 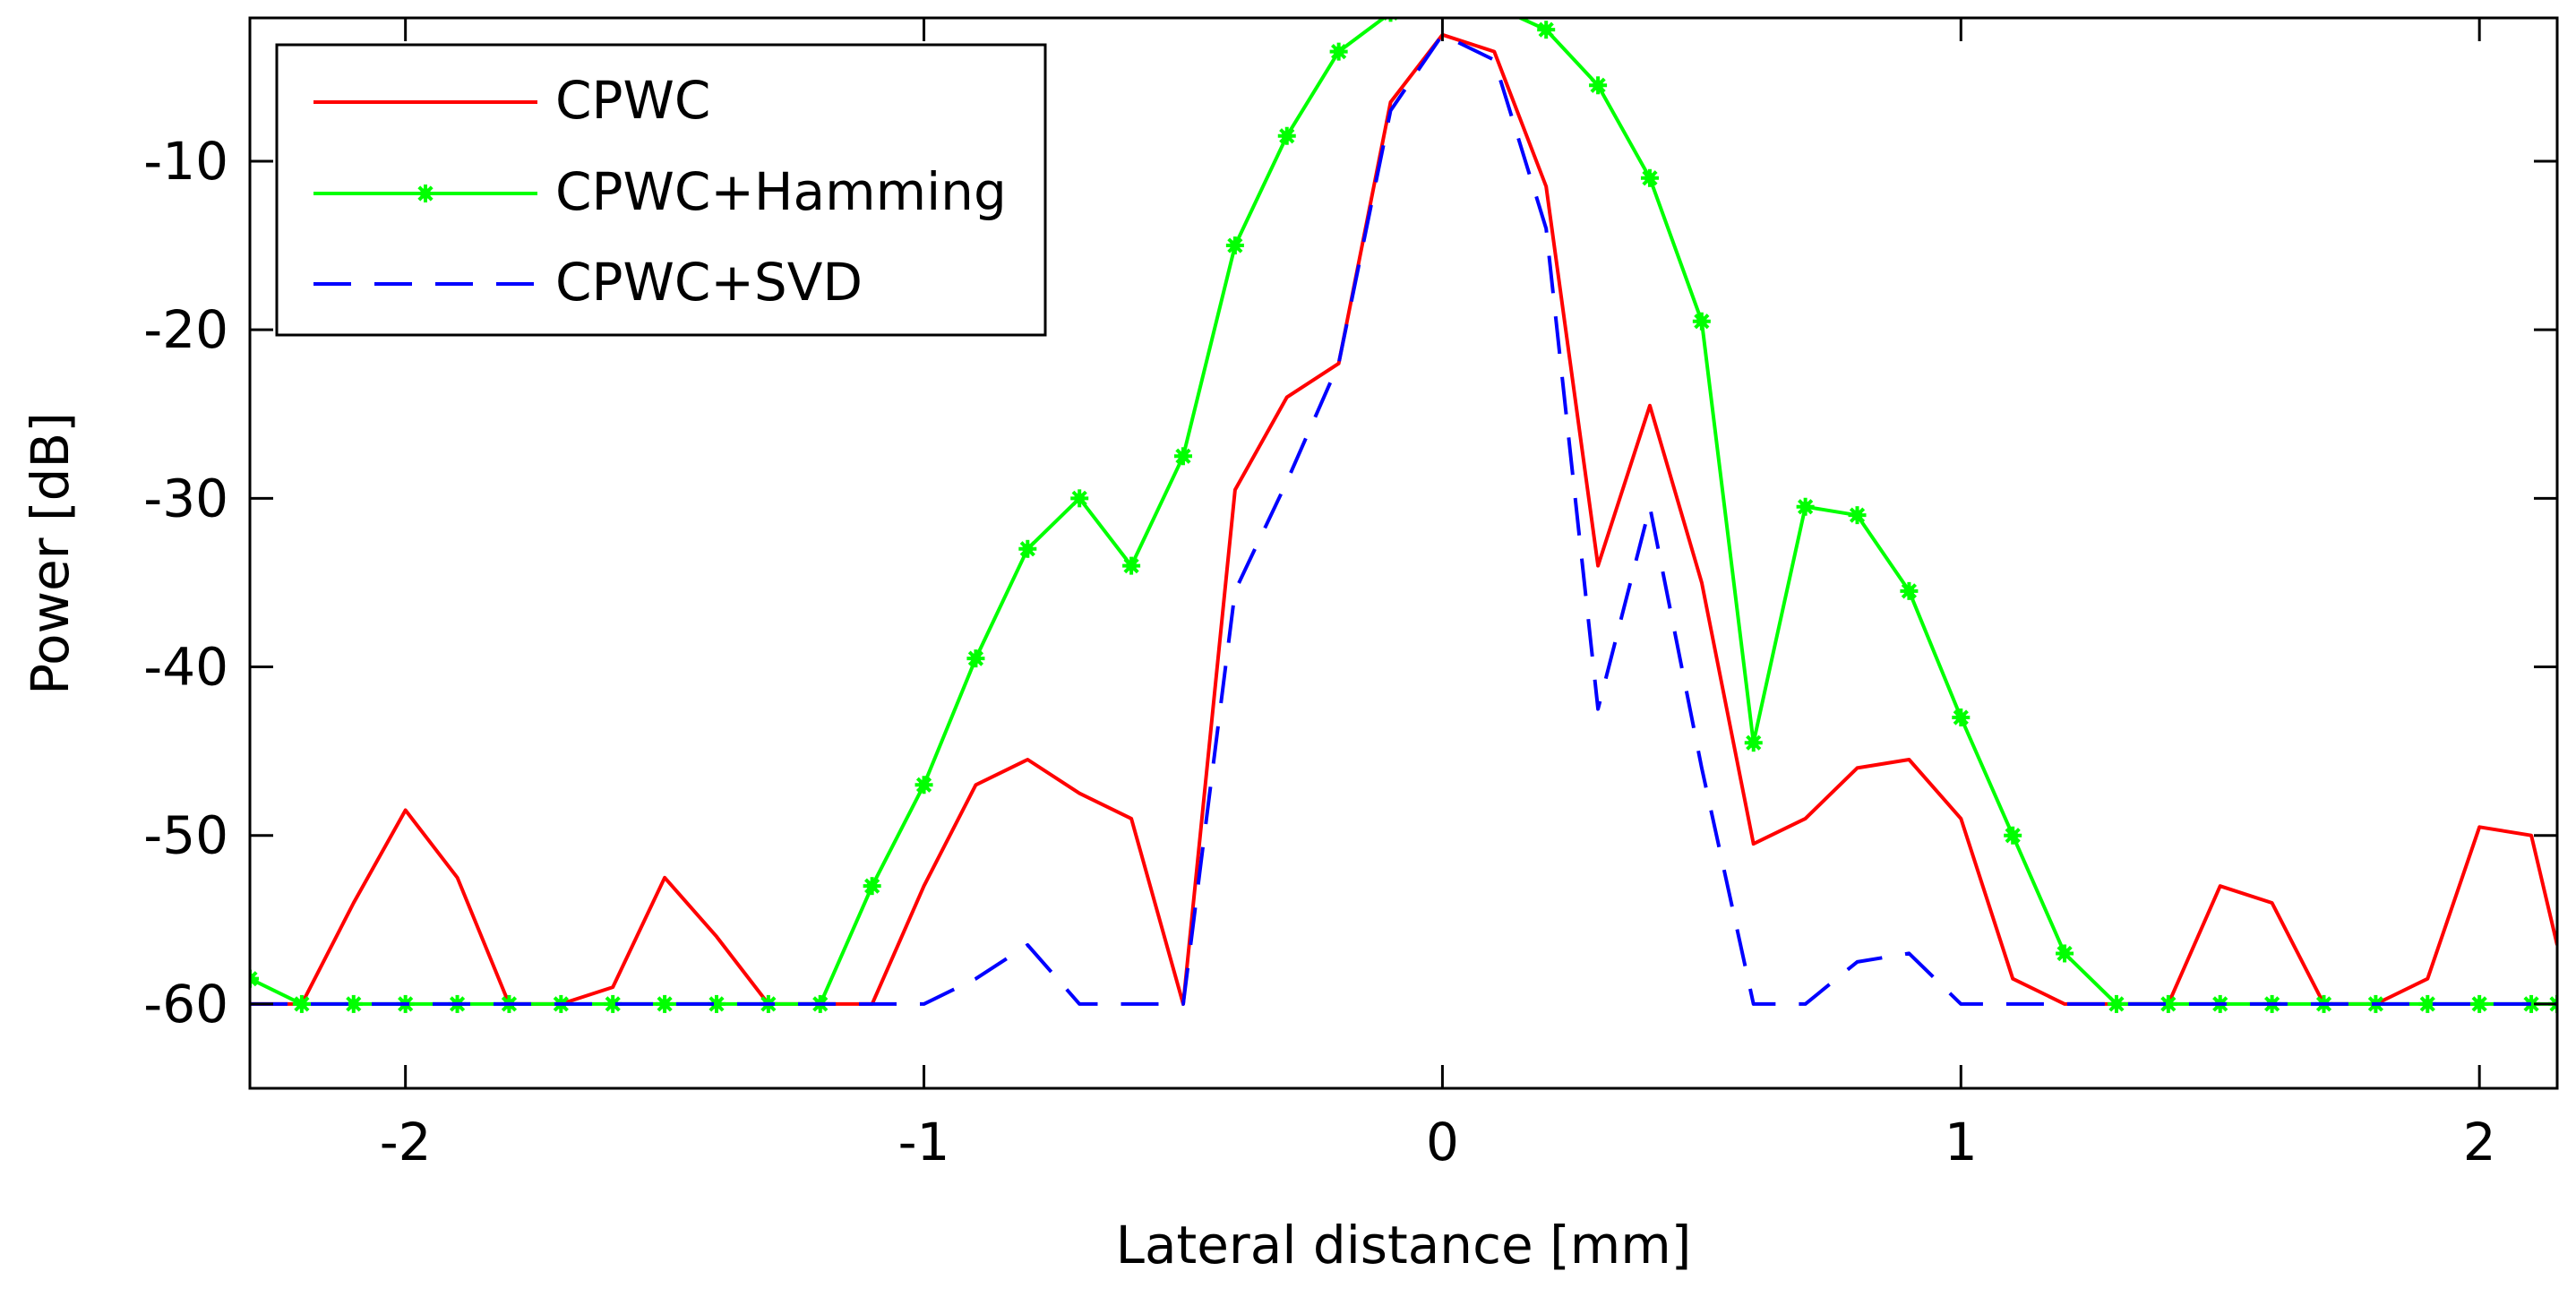 I want to click on y-tick-label: -30, so click(x=185, y=498).